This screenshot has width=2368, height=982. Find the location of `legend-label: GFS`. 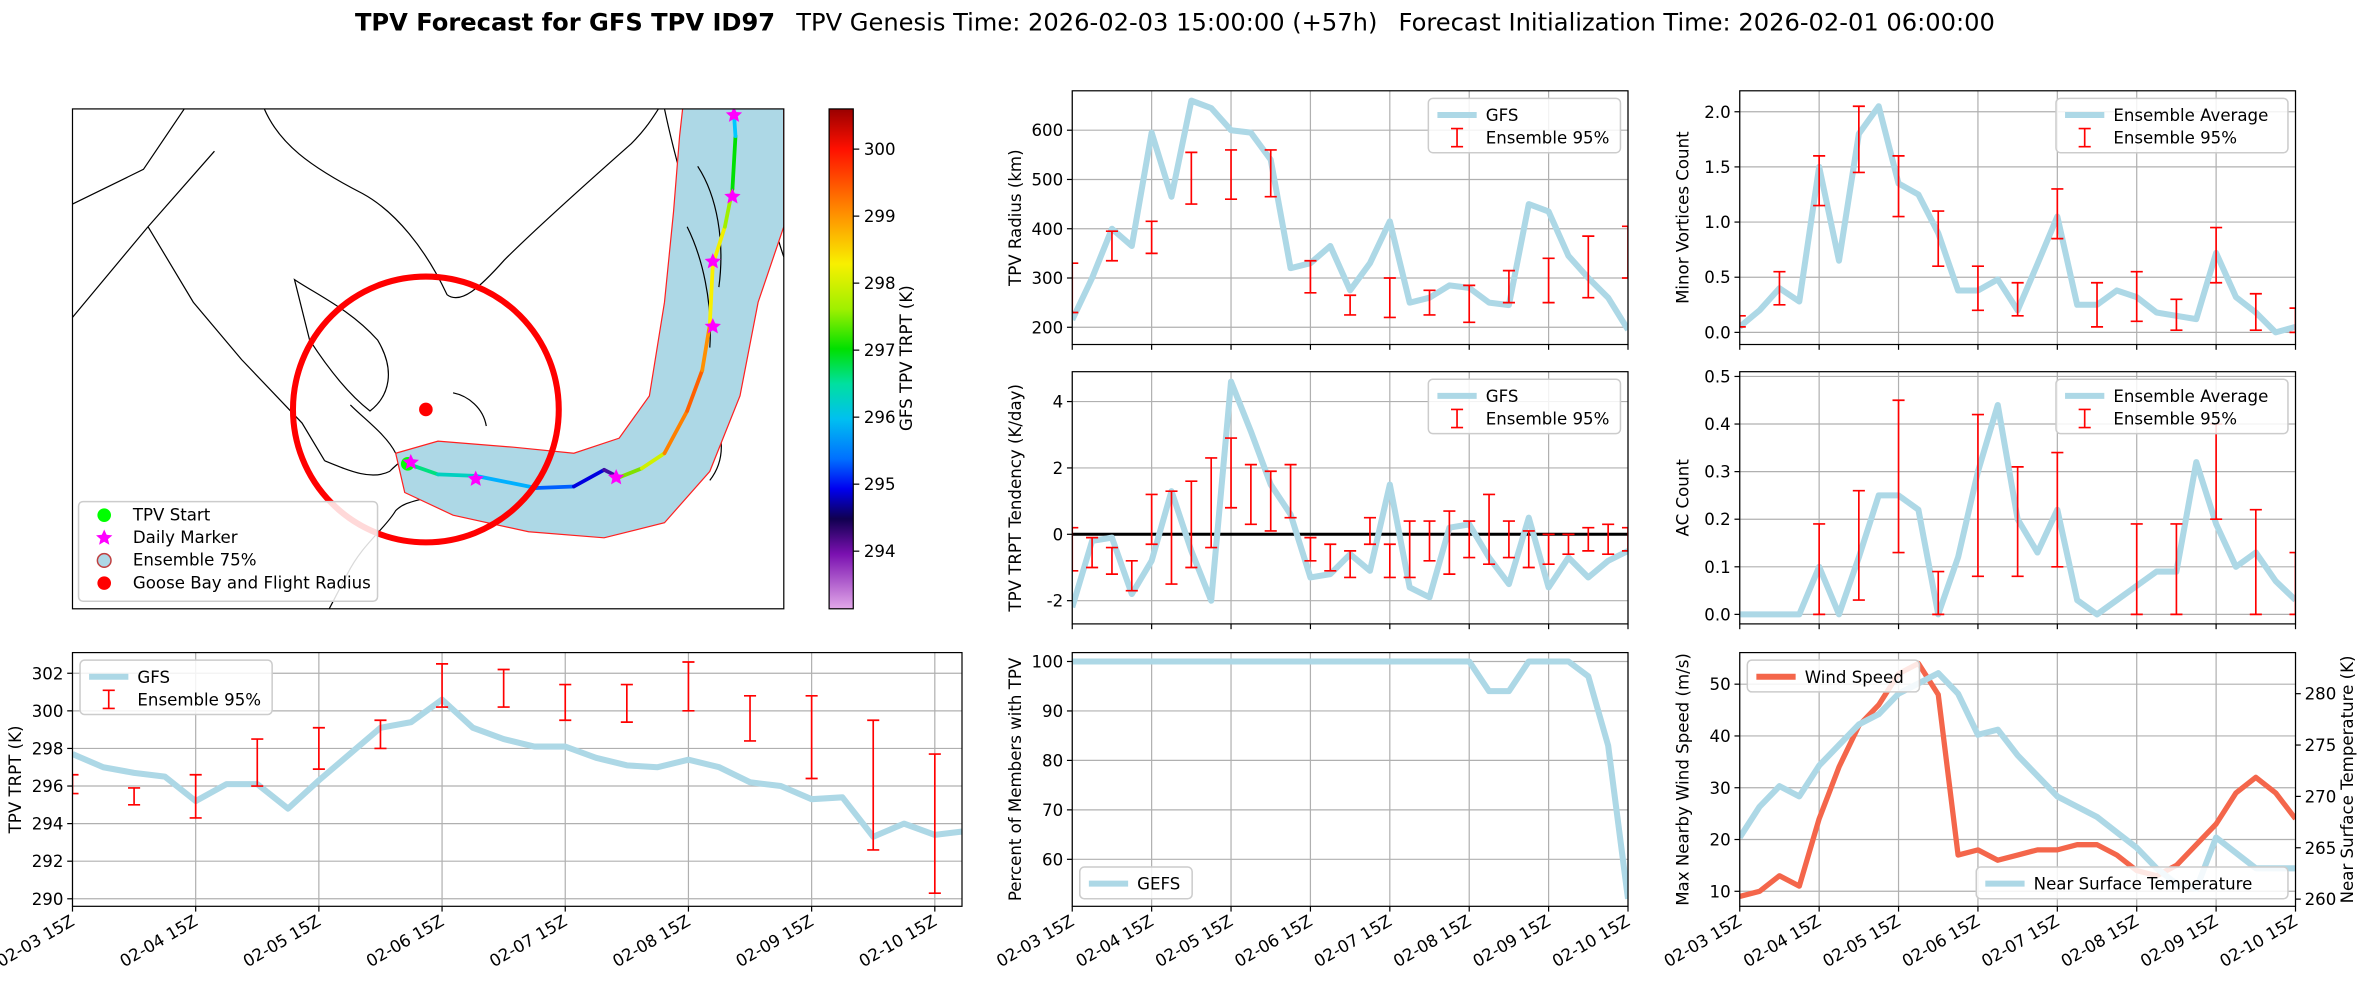

legend-label: GFS is located at coordinates (153, 677).